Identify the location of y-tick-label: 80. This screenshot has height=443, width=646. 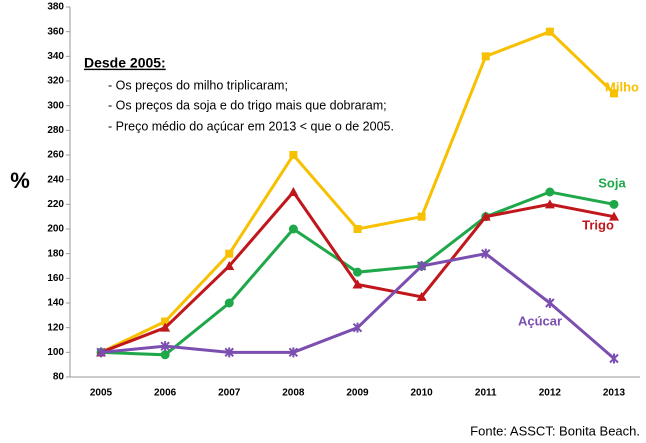
(59, 377).